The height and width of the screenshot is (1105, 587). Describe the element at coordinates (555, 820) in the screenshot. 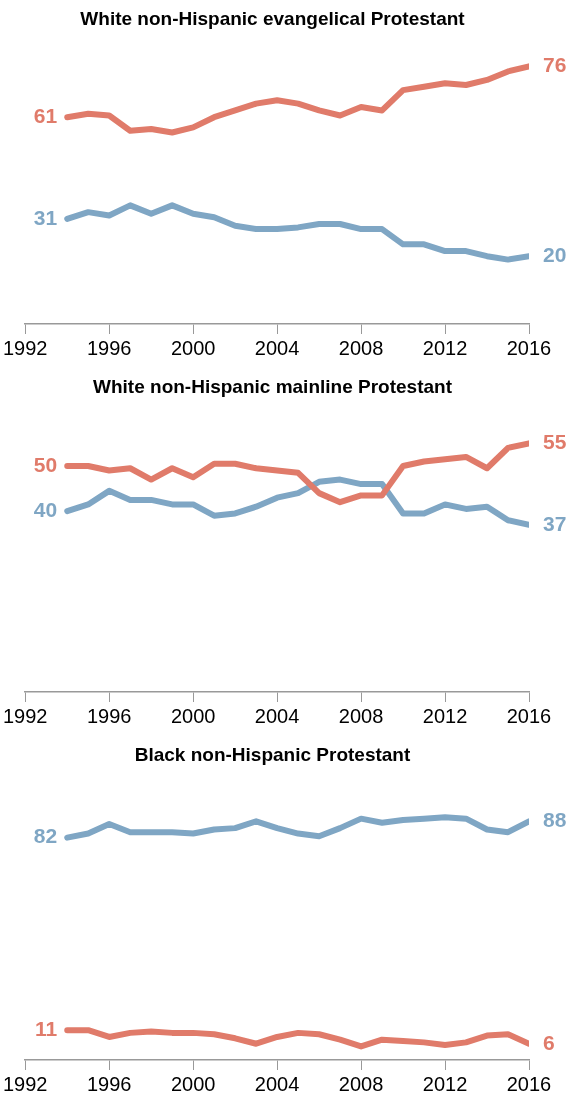

I see `data-label: 88` at that location.